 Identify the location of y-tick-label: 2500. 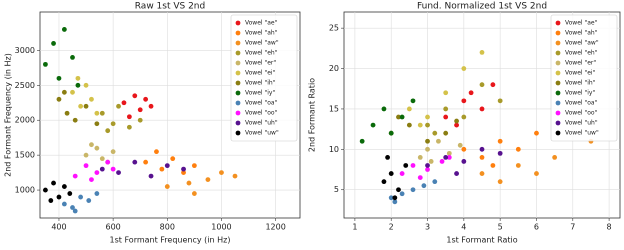
(25, 85).